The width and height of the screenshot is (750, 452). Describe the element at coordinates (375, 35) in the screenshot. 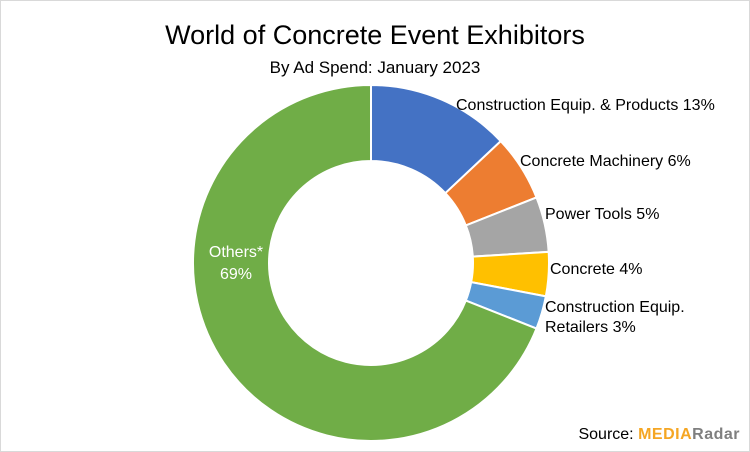

I see `chart-title: World of Concrete Event Exhibitors` at that location.